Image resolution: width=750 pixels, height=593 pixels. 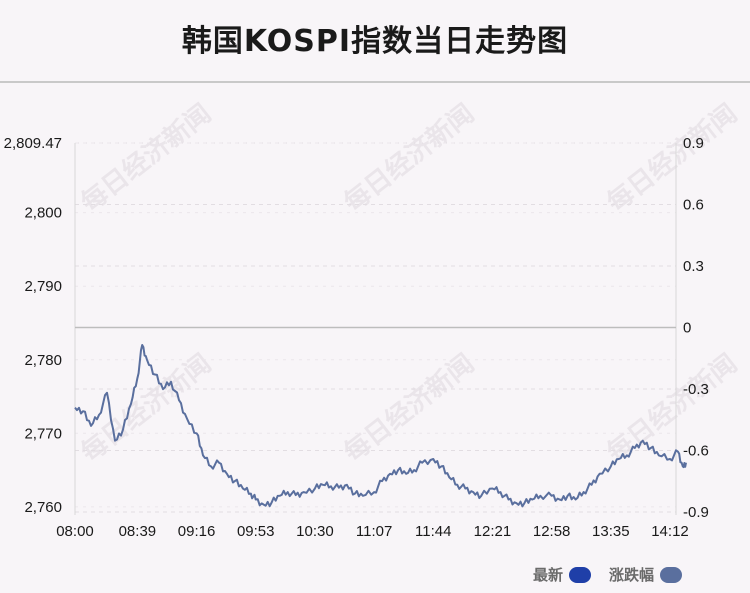 I want to click on legend-change: 涨跌幅, so click(x=646, y=574).